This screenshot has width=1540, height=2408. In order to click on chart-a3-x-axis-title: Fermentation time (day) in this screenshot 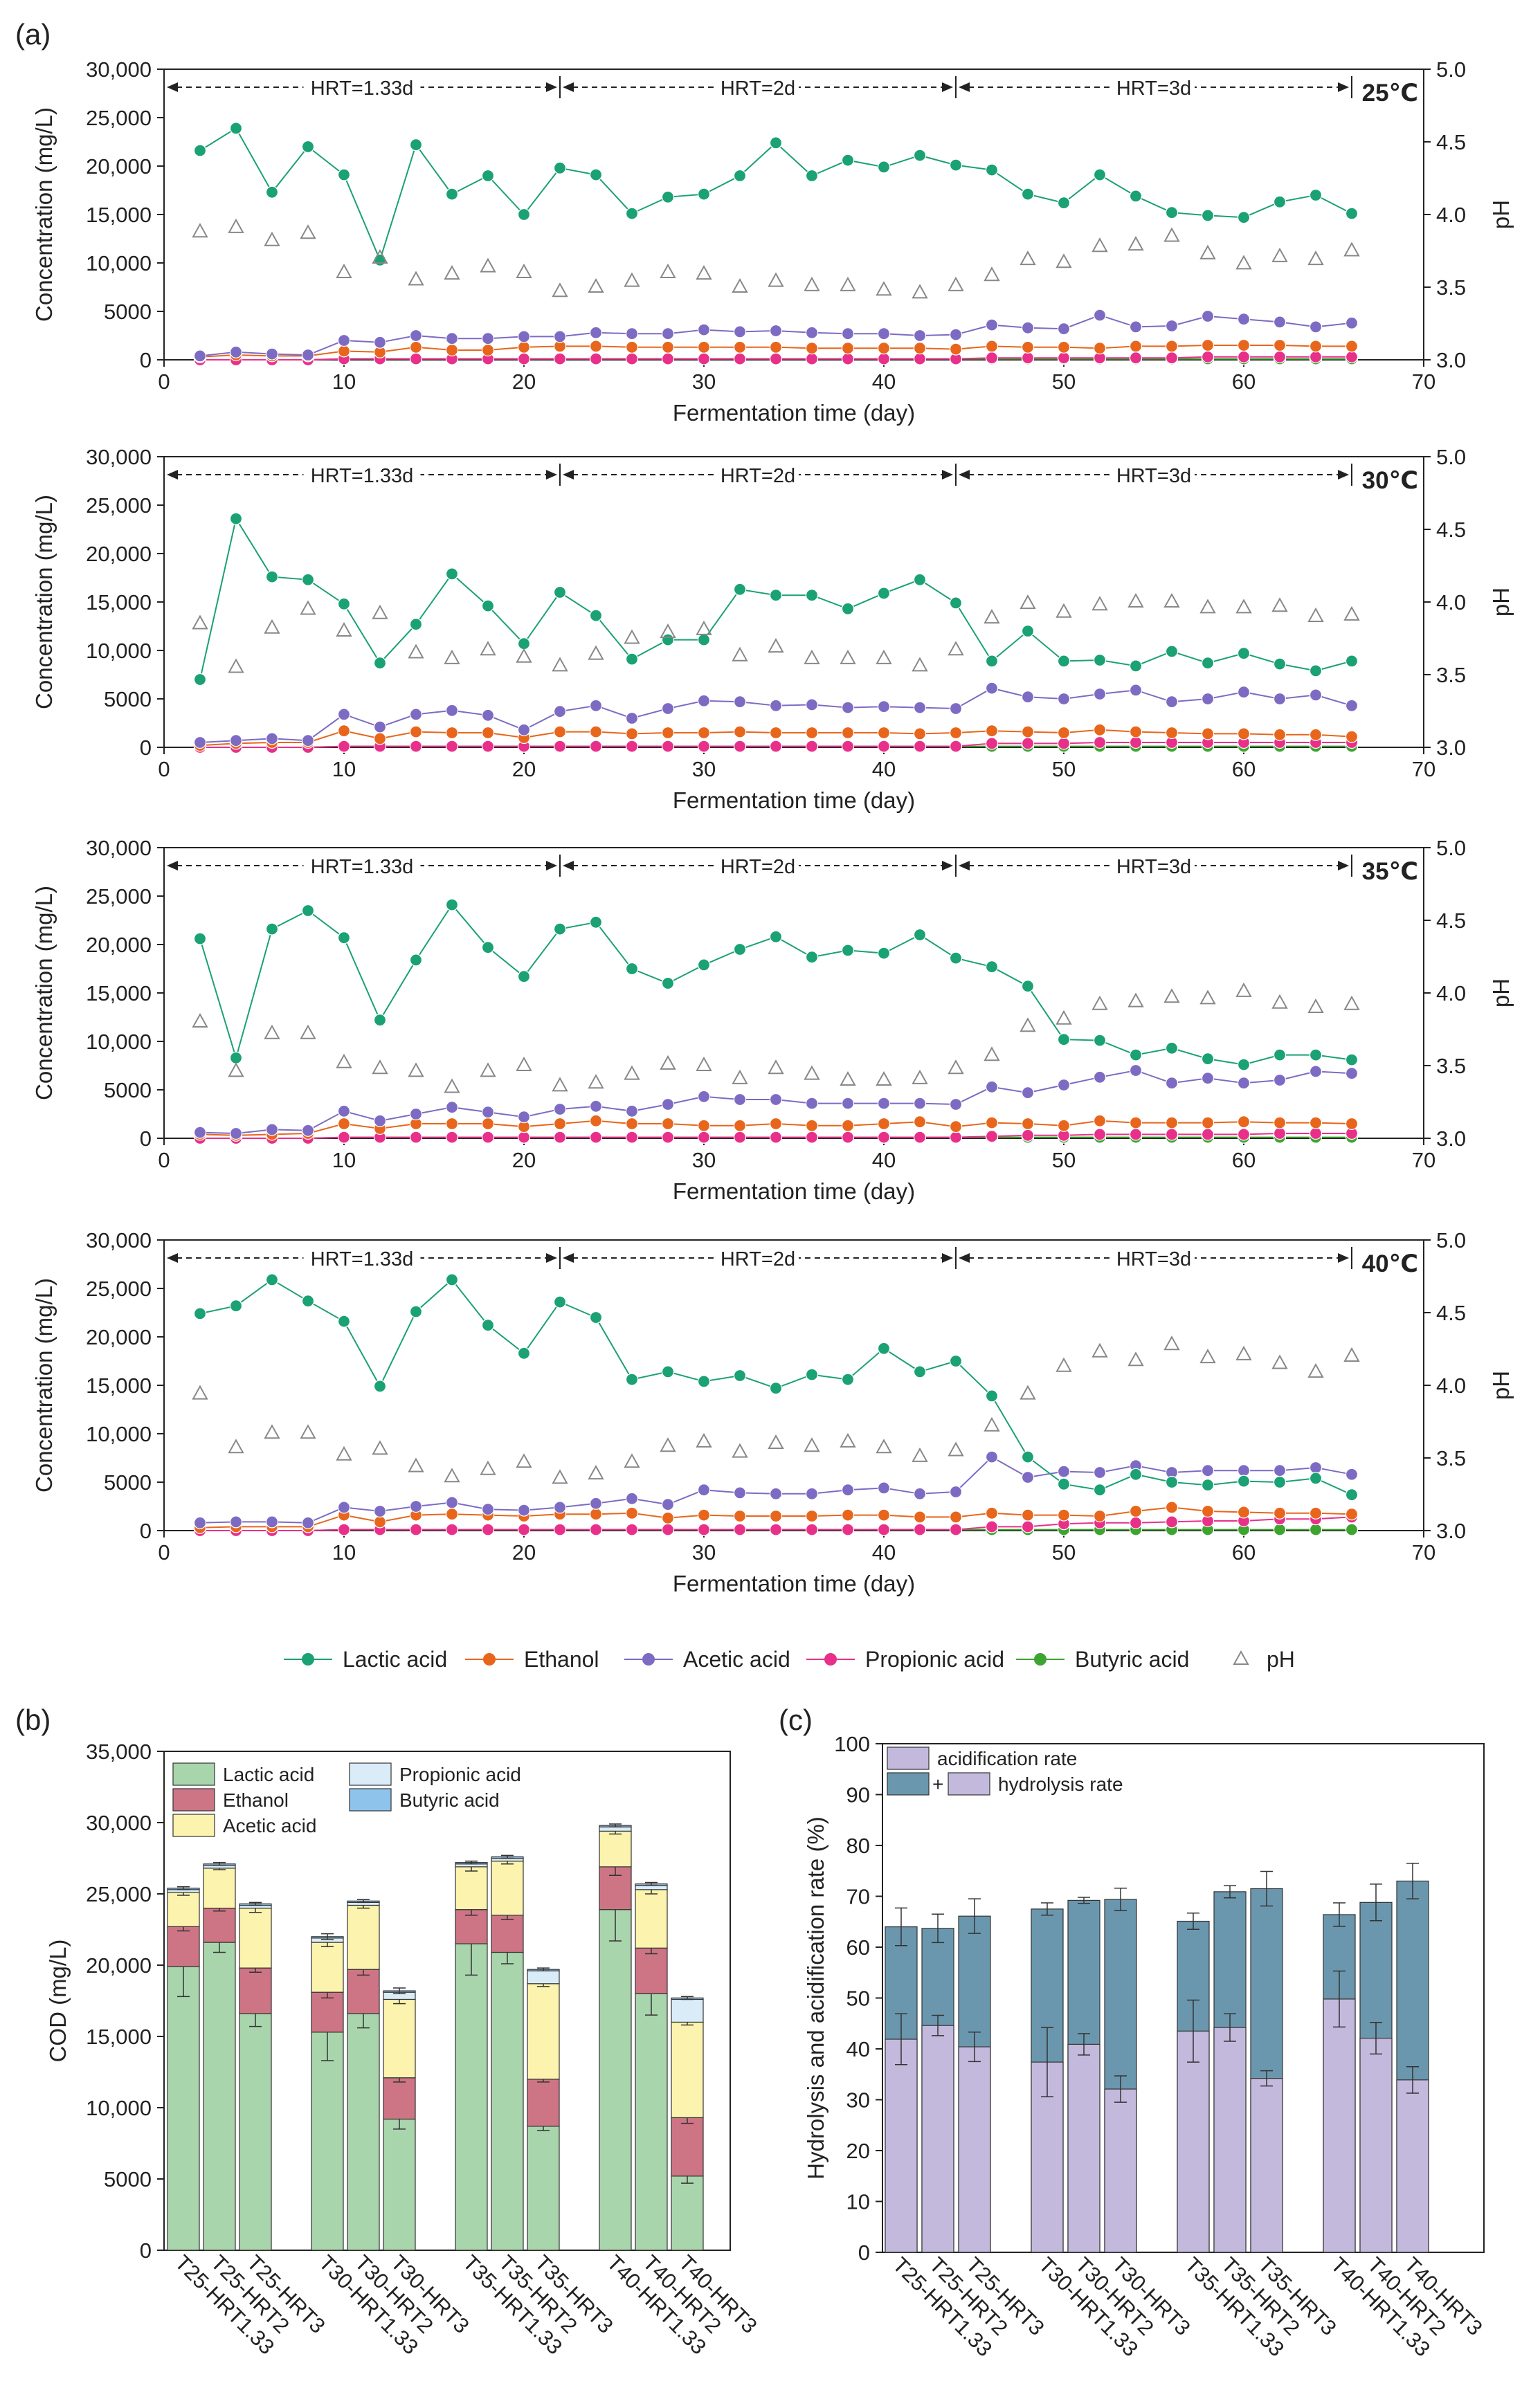, I will do `click(794, 1191)`.